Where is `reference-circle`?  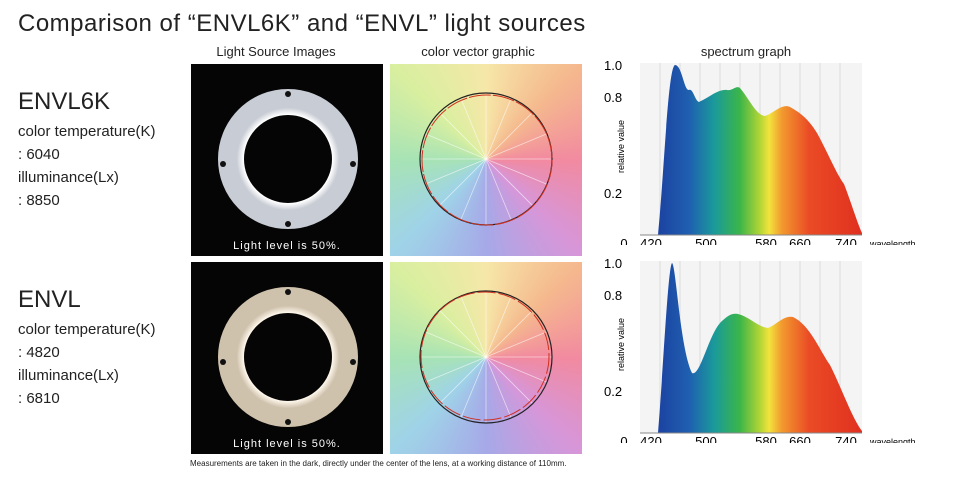 reference-circle is located at coordinates (486, 357).